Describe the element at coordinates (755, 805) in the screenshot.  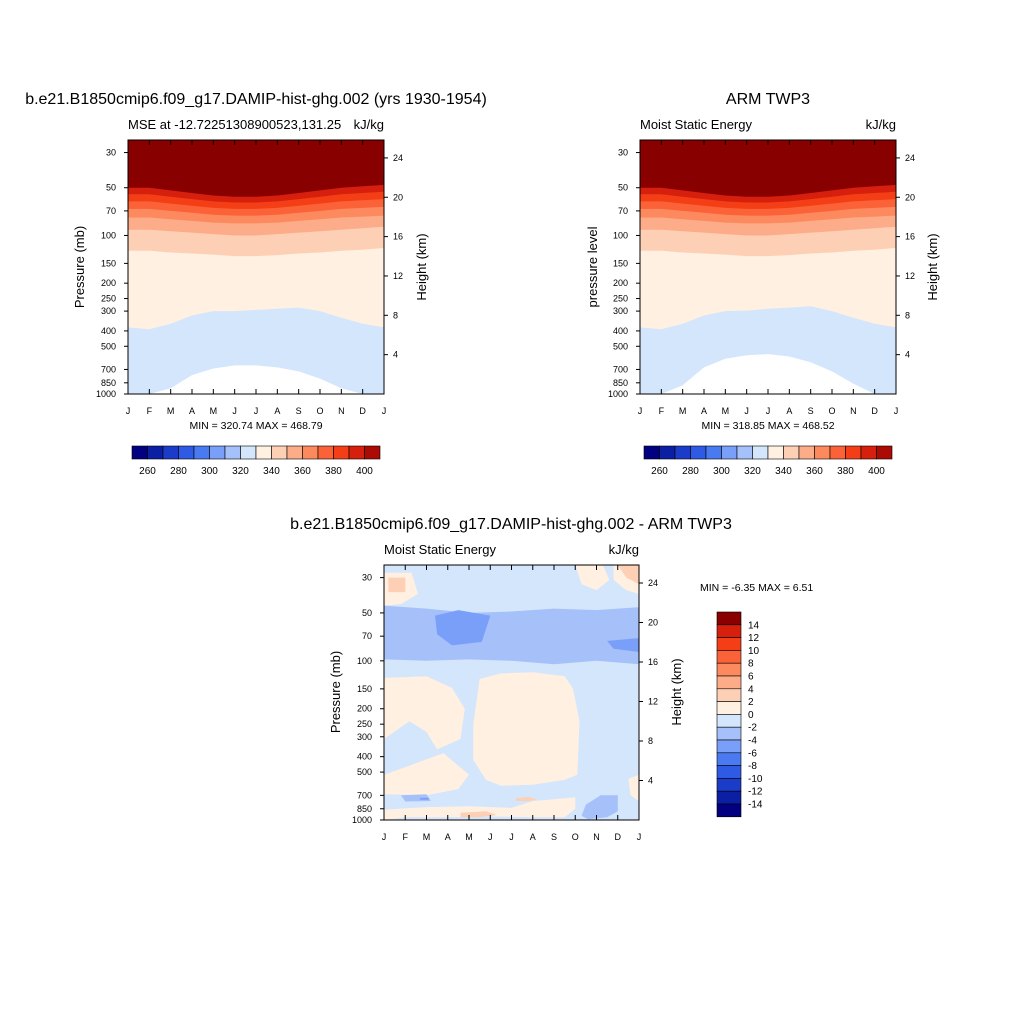
I see `colorbar-label: -14` at that location.